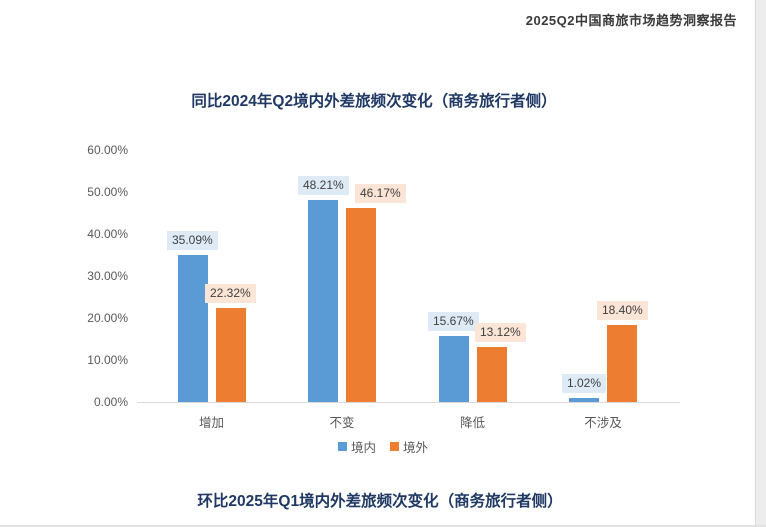 The height and width of the screenshot is (527, 766). What do you see at coordinates (107, 234) in the screenshot?
I see `y-axis-tick-label: 40.00%` at bounding box center [107, 234].